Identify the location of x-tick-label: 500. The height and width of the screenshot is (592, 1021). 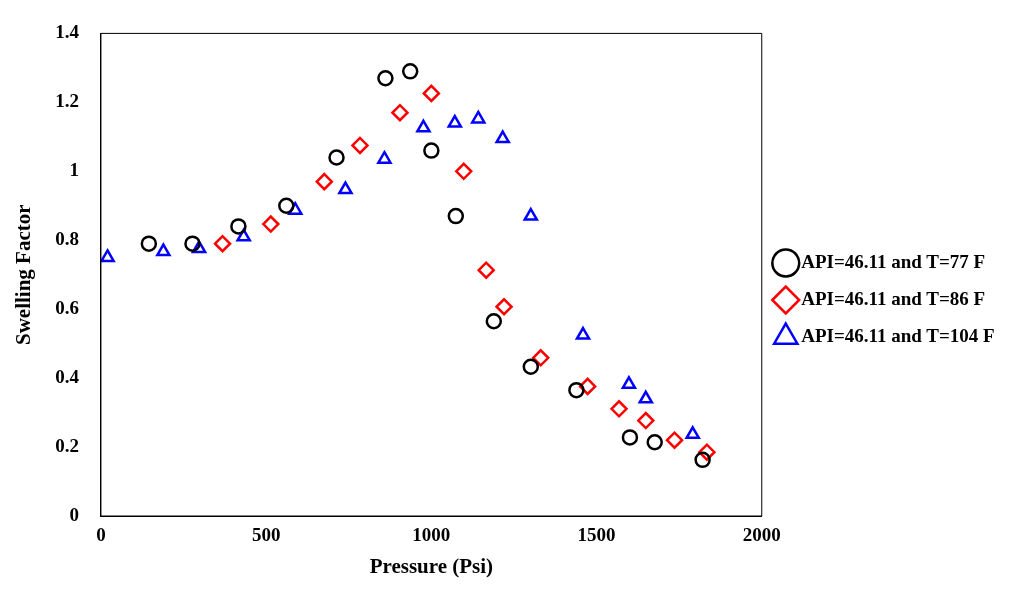
(266, 535).